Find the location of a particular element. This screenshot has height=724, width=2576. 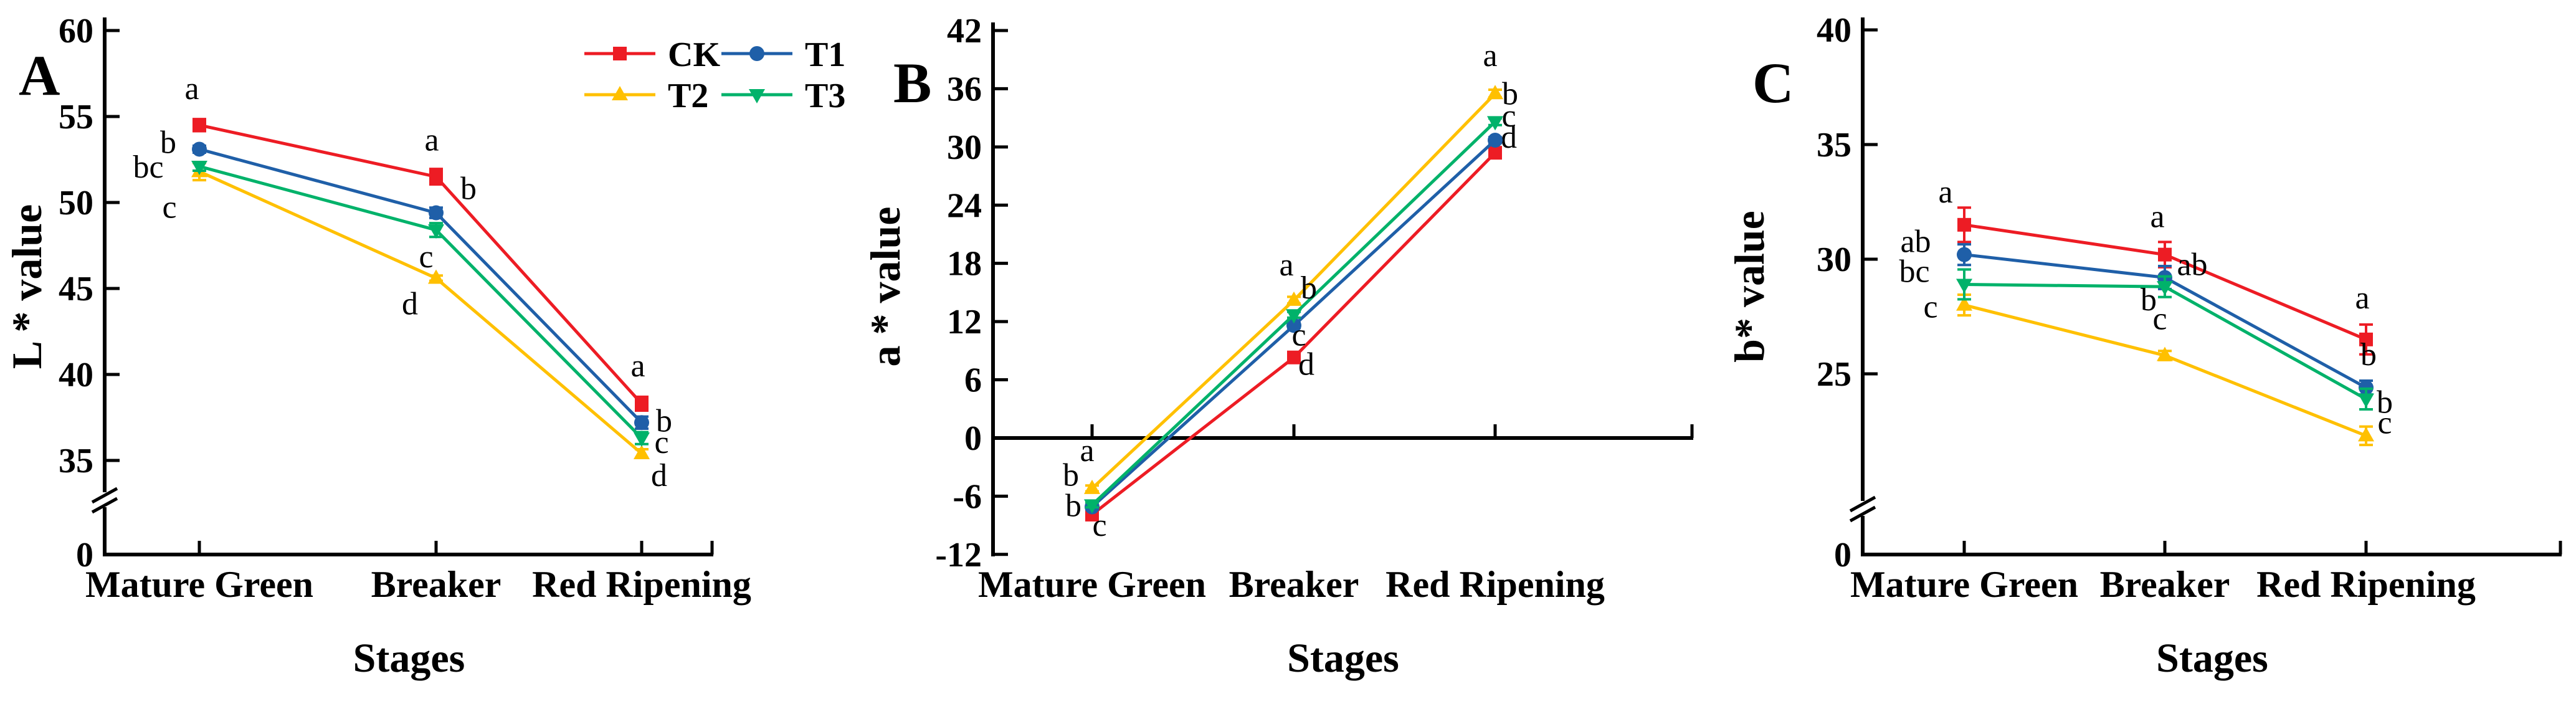

legend-label: T1 is located at coordinates (825, 55).